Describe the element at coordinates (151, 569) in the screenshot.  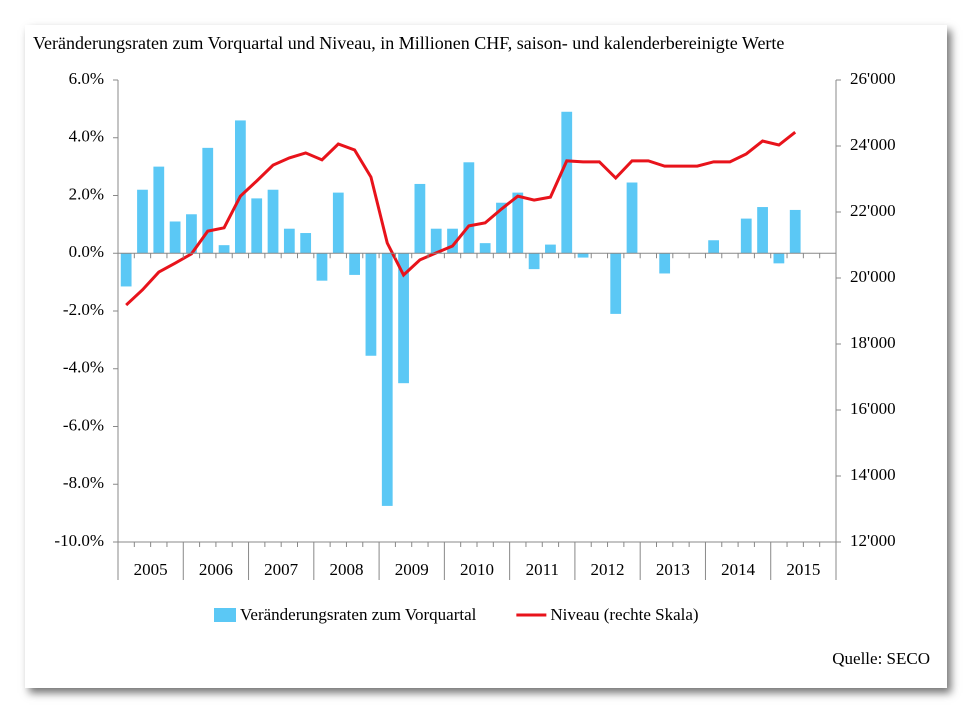
I see `x-group-label: 2005` at that location.